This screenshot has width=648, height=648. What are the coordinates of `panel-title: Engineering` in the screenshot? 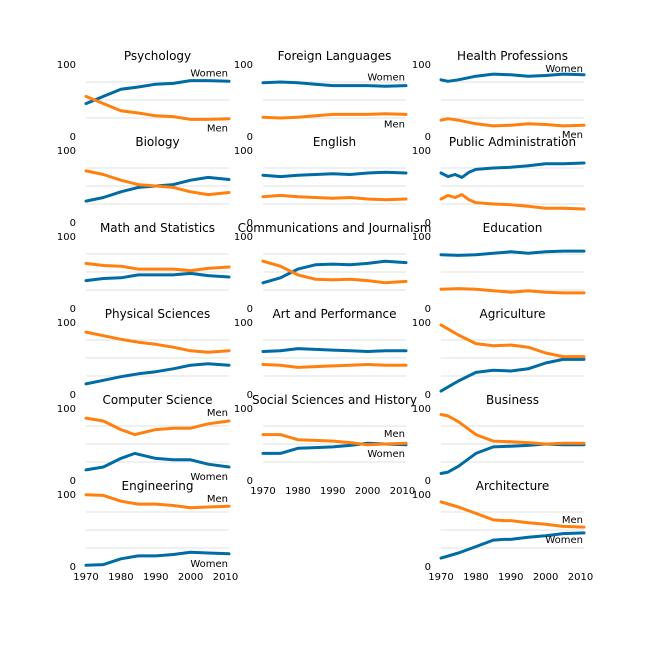 It's located at (158, 486).